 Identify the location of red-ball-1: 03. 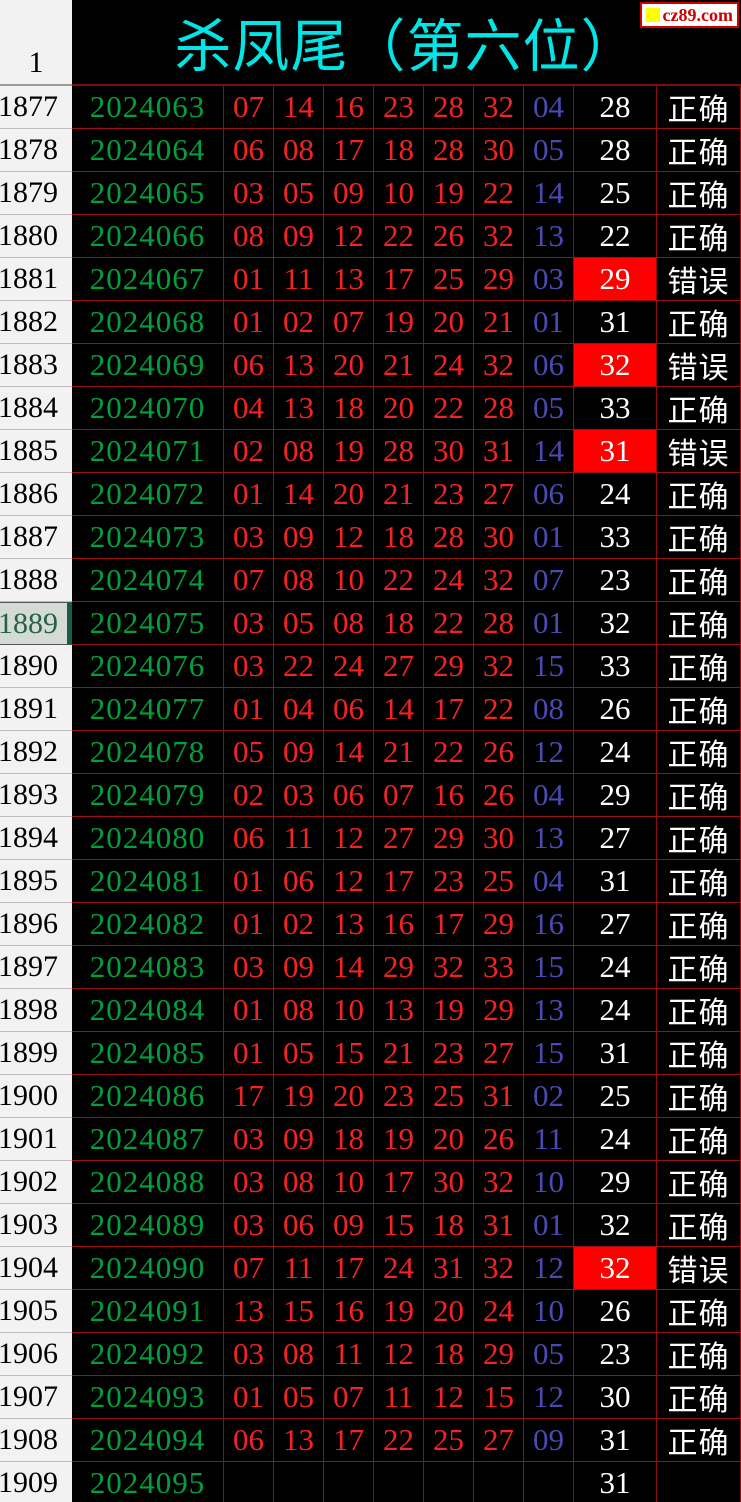
(249, 1139).